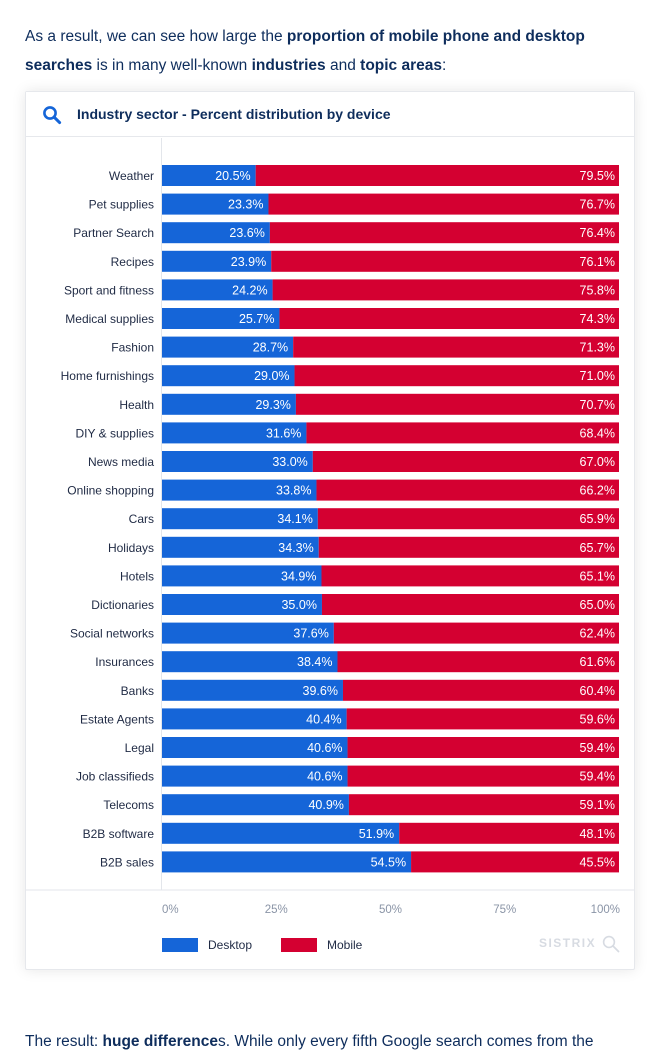  I want to click on bar-mobile-partner-search, so click(444, 233).